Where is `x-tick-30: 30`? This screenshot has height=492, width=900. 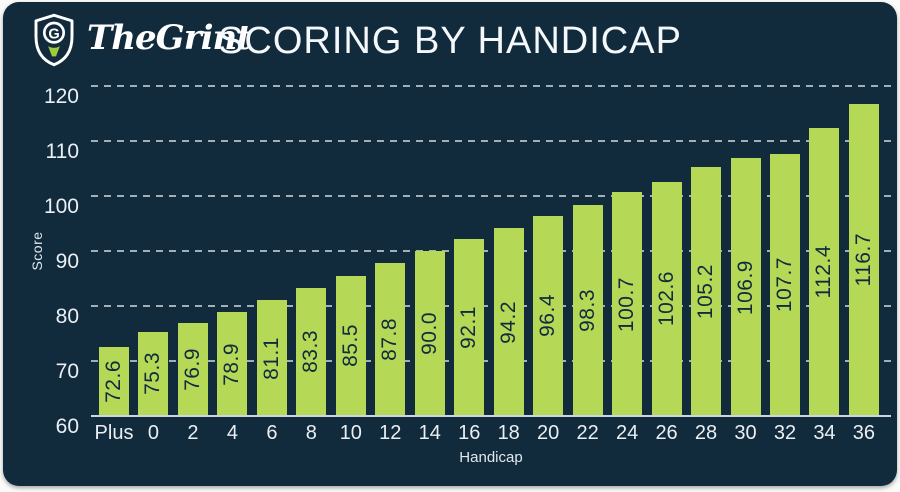 x-tick-30: 30 is located at coordinates (745, 433).